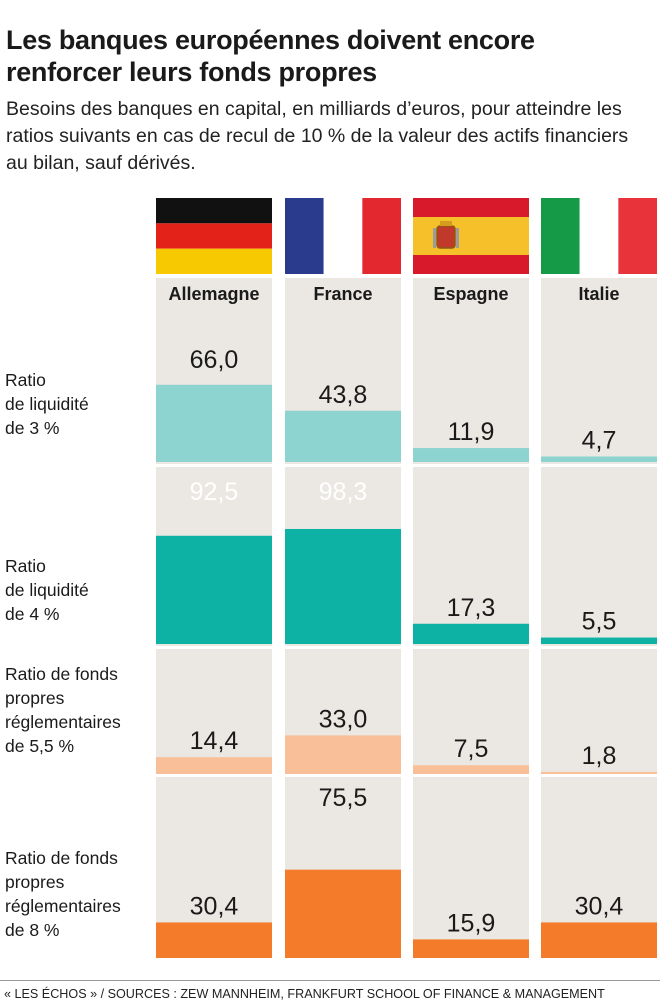 The width and height of the screenshot is (660, 1008). I want to click on column-background-espagne, so click(471, 618).